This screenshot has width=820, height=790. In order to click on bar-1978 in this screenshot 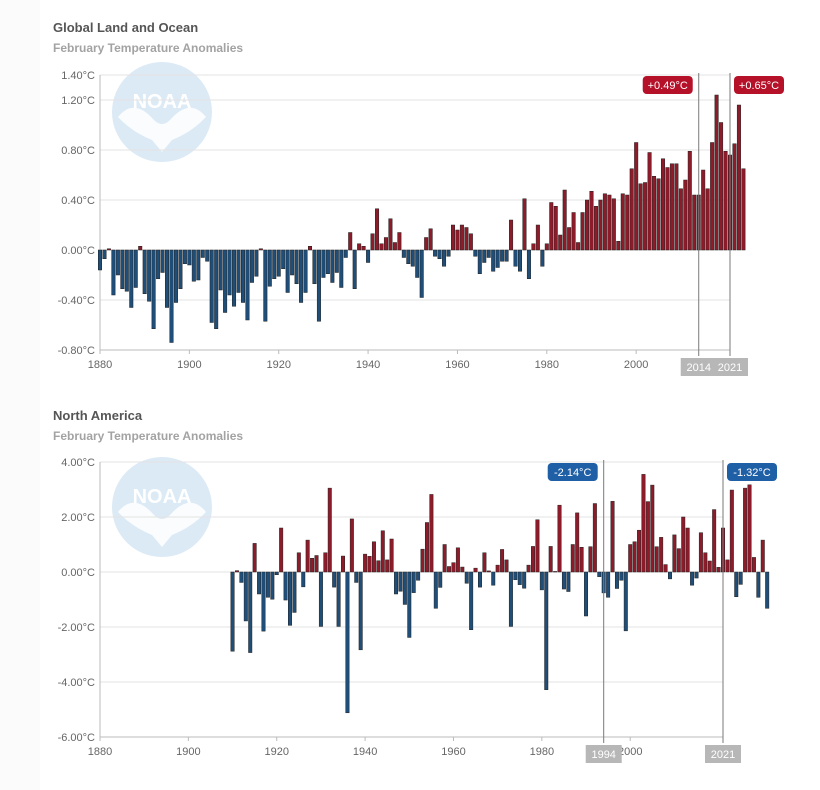, I will do `click(537, 237)`.